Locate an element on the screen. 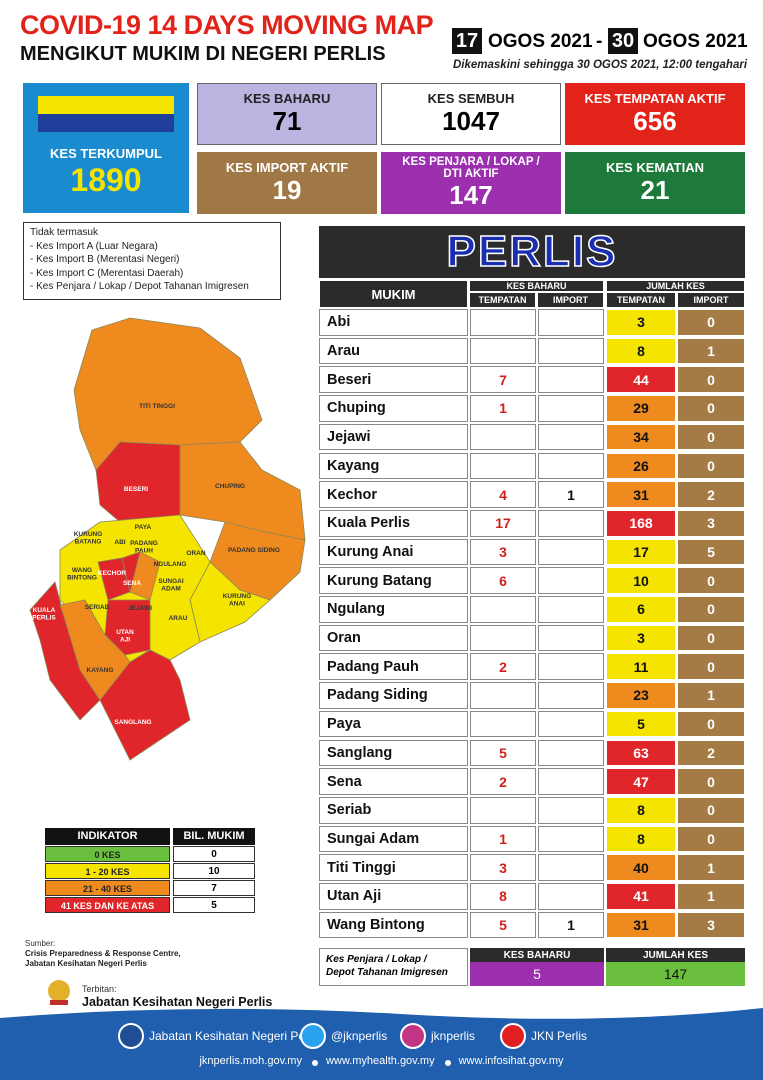 The image size is (763, 1080). social-text: @jknperlis is located at coordinates (359, 1036).